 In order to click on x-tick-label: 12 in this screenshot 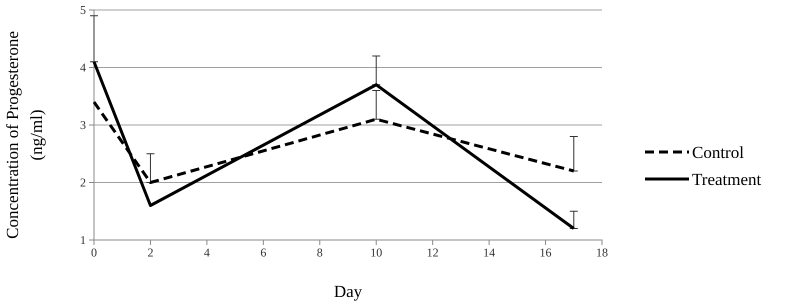, I will do `click(432, 253)`.